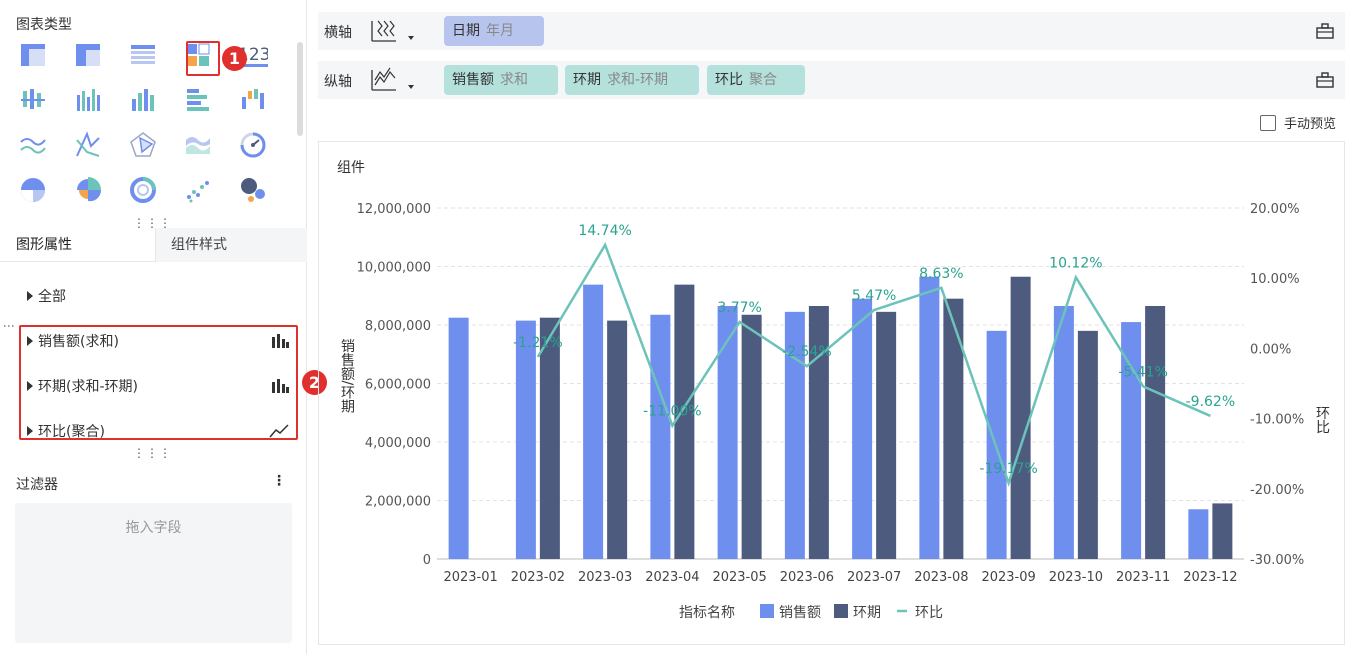  What do you see at coordinates (587, 80) in the screenshot?
I see `pill-name: 环期` at bounding box center [587, 80].